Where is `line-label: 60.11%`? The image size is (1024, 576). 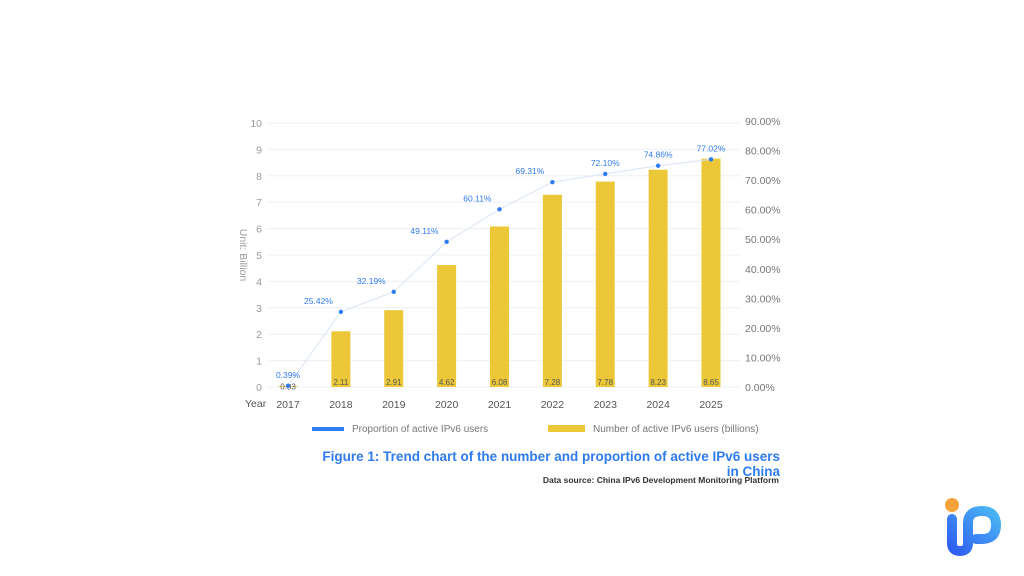
line-label: 60.11% is located at coordinates (477, 198).